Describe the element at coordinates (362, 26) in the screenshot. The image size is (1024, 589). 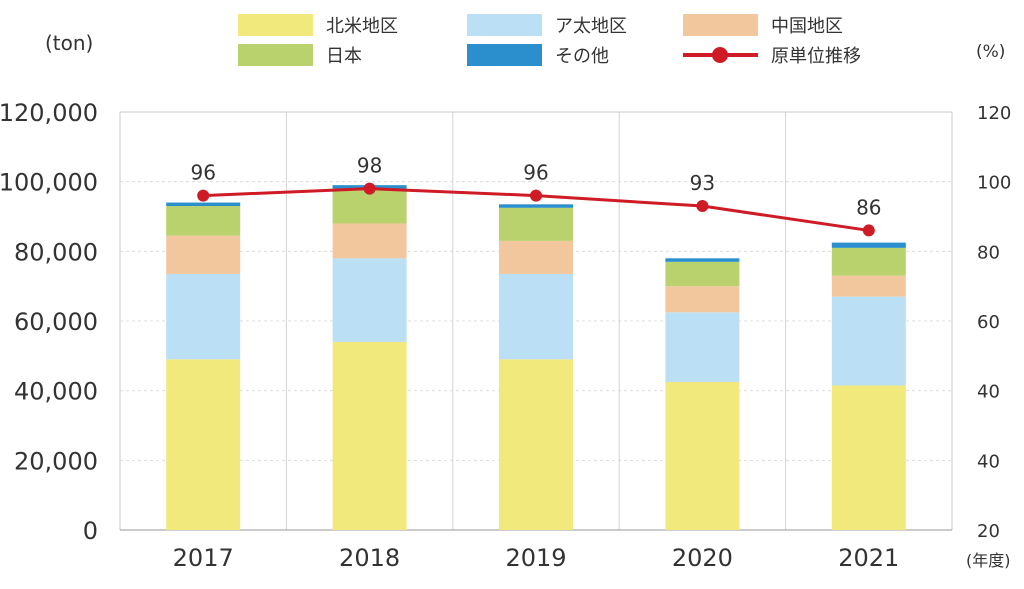
I see `legend-label: 北米地区` at that location.